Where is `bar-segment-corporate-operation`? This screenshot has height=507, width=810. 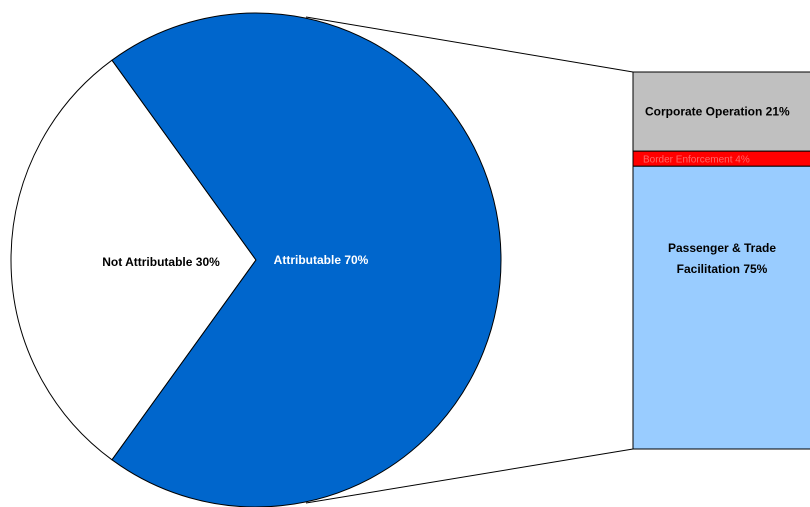
bar-segment-corporate-operation is located at coordinates (721, 111).